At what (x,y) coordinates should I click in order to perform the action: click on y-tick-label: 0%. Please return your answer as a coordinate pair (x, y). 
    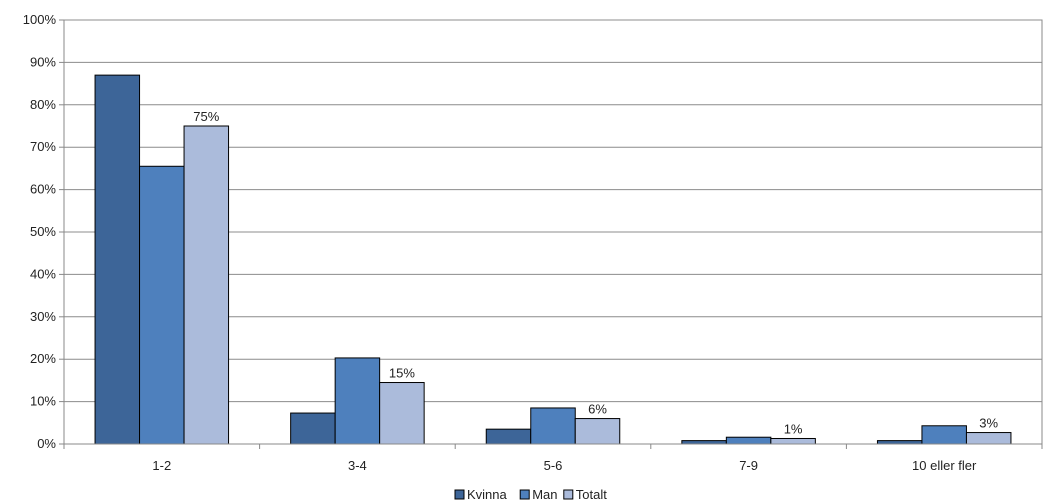
    Looking at the image, I should click on (46, 443).